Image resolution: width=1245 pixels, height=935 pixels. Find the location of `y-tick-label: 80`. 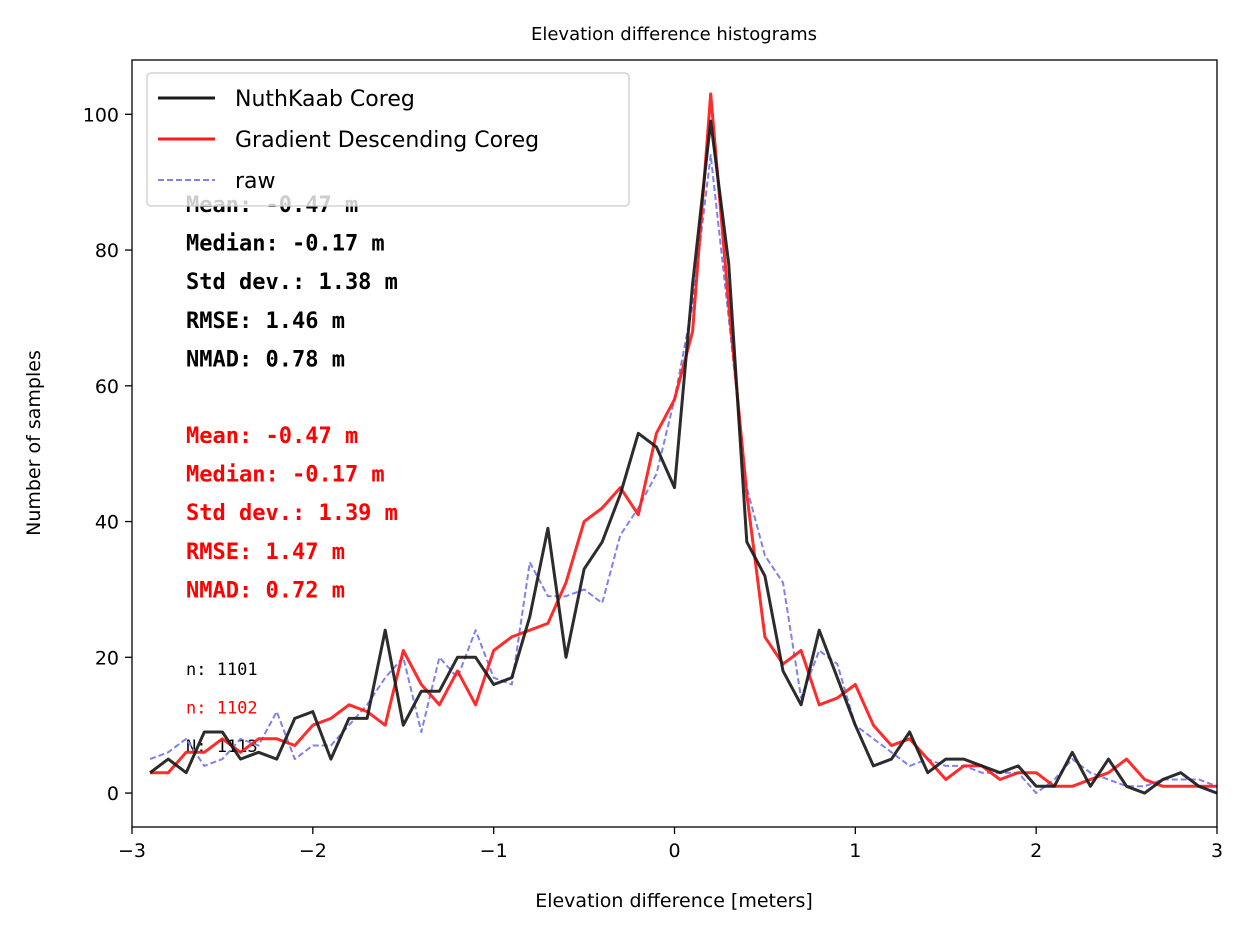

y-tick-label: 80 is located at coordinates (107, 251).